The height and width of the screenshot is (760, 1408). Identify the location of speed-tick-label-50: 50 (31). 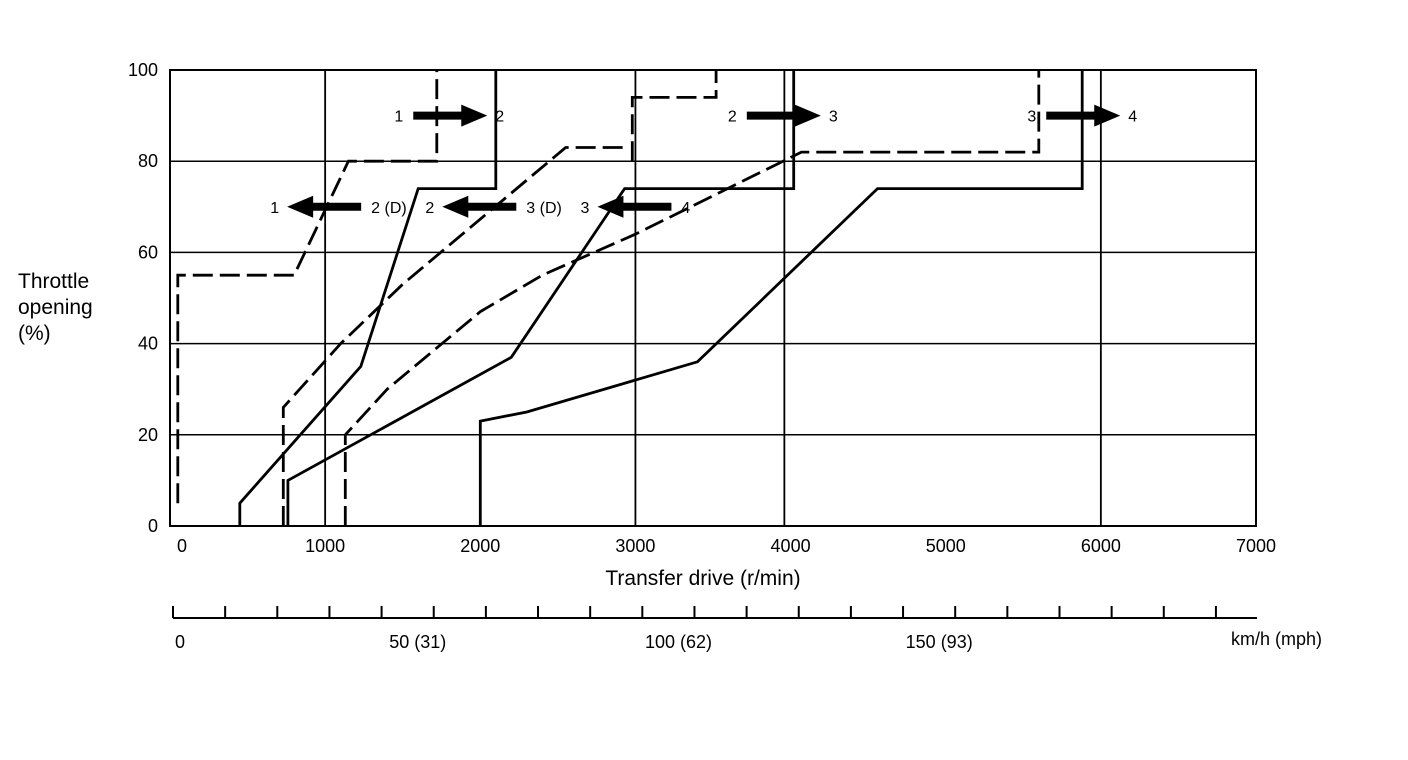
(417, 642).